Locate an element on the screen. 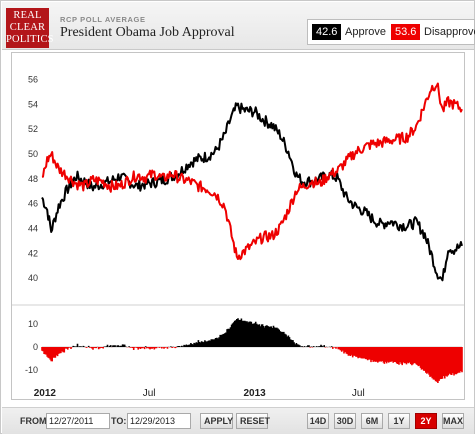  y-tick-label: 46 is located at coordinates (33, 204).